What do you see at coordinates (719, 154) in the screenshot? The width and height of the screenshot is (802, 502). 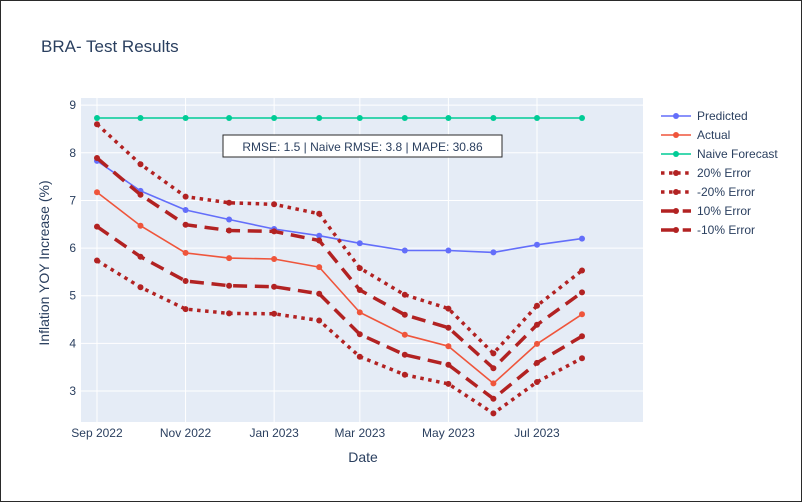 I see `legend-item-naive-forecast: Naive Forecast` at bounding box center [719, 154].